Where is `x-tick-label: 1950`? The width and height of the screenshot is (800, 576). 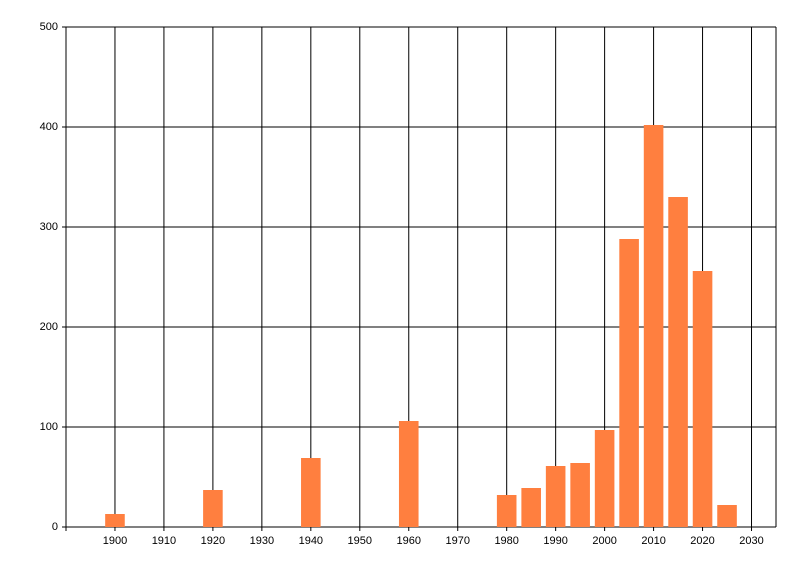
x-tick-label: 1950 is located at coordinates (360, 541).